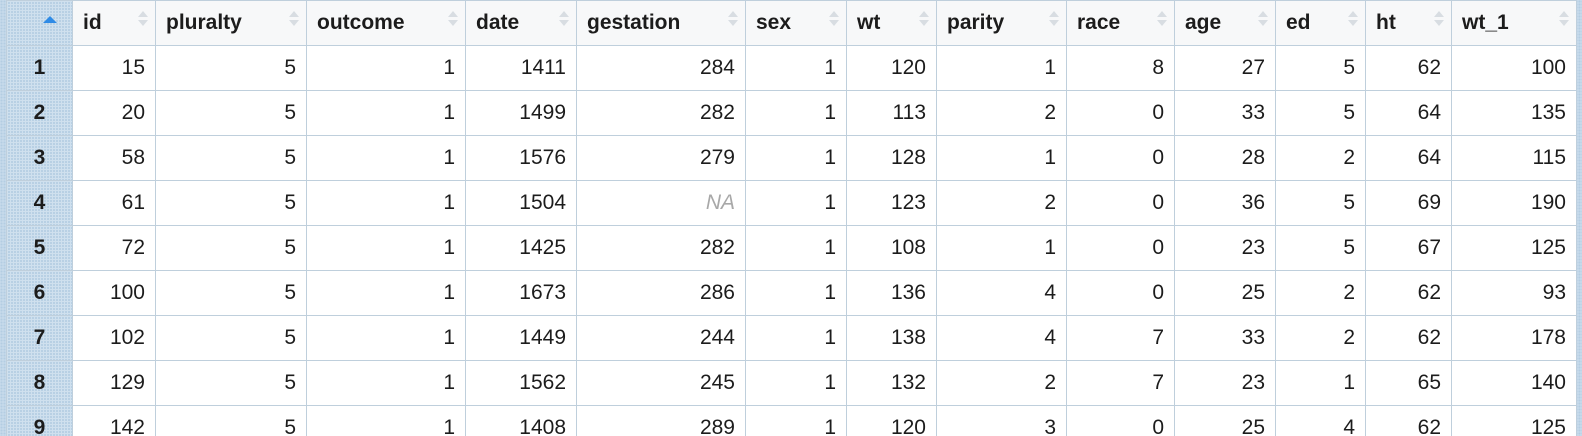  I want to click on table-cell: 113, so click(891, 113).